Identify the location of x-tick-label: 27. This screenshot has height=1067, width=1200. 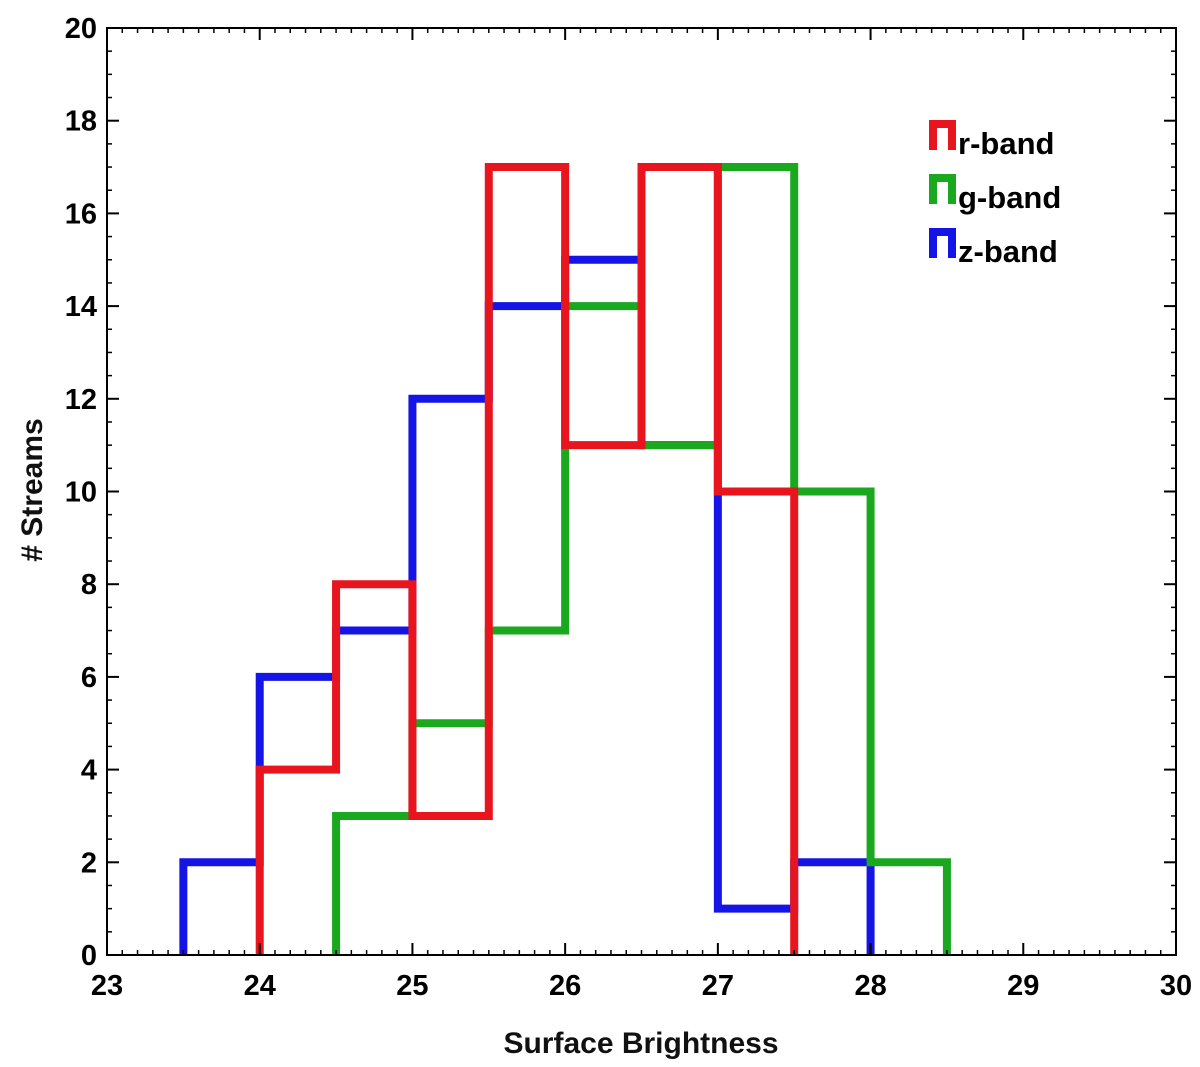
(718, 986).